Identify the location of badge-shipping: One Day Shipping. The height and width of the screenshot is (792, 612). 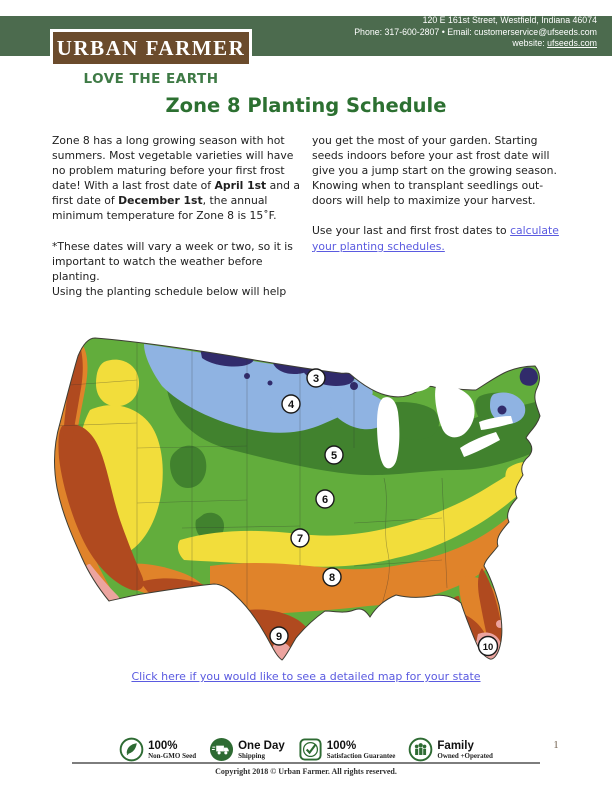
(247, 749).